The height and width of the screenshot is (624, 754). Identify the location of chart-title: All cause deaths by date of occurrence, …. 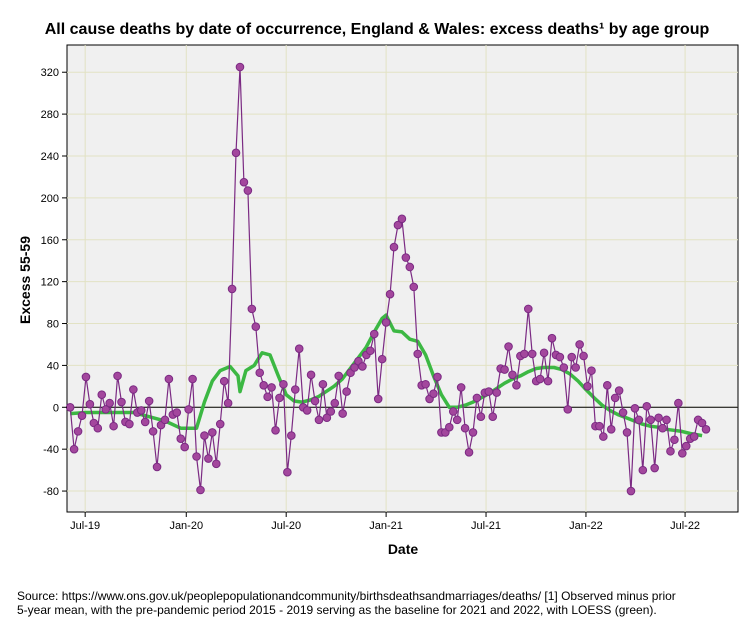
(377, 29).